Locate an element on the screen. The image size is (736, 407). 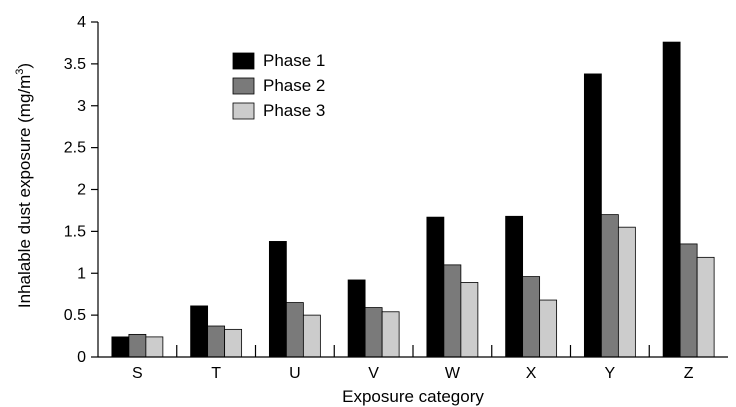
bar-phase-2-t is located at coordinates (216, 341).